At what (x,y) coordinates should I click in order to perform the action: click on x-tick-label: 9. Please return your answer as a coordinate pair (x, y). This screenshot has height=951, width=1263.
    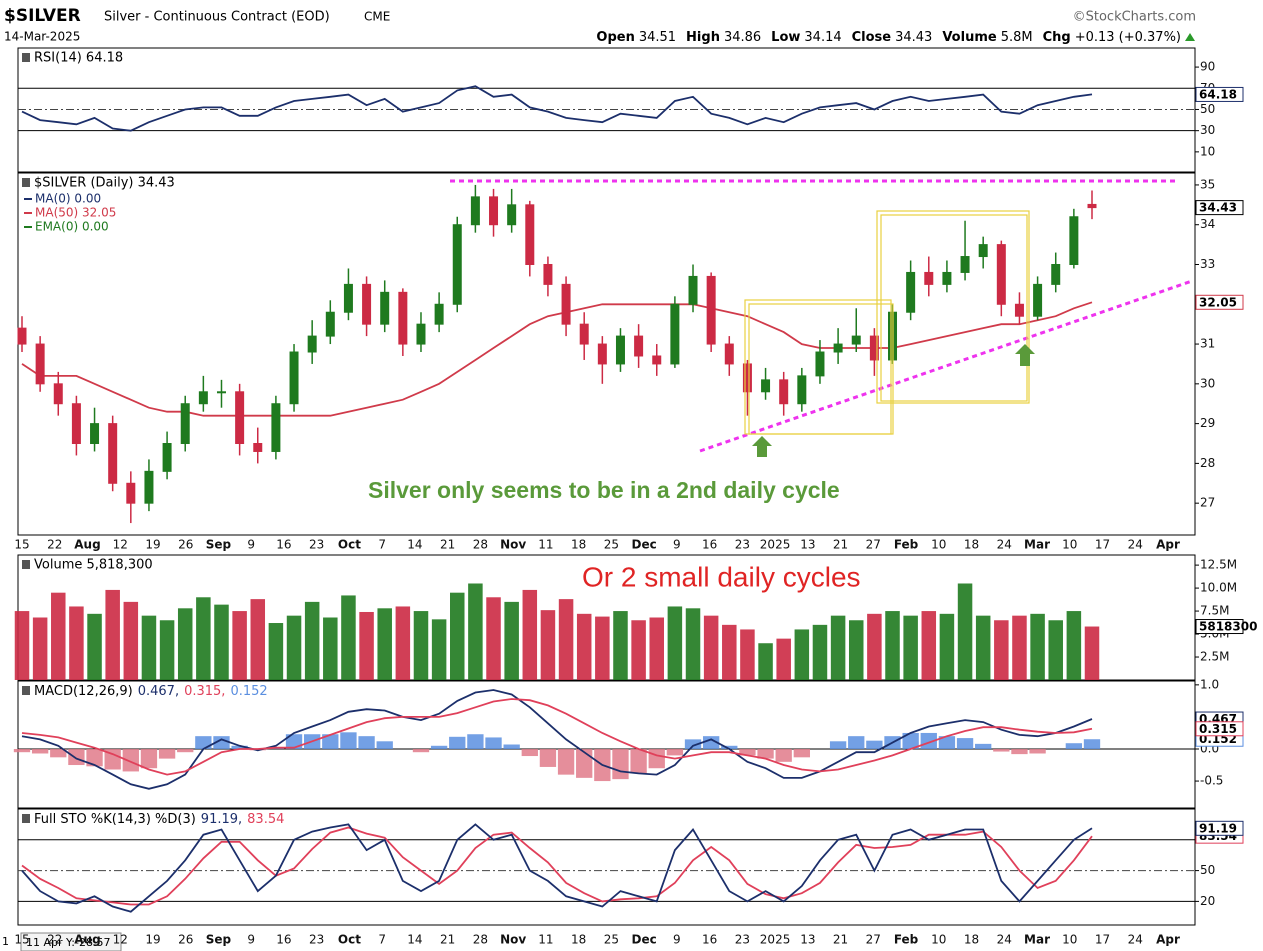
    Looking at the image, I should click on (677, 545).